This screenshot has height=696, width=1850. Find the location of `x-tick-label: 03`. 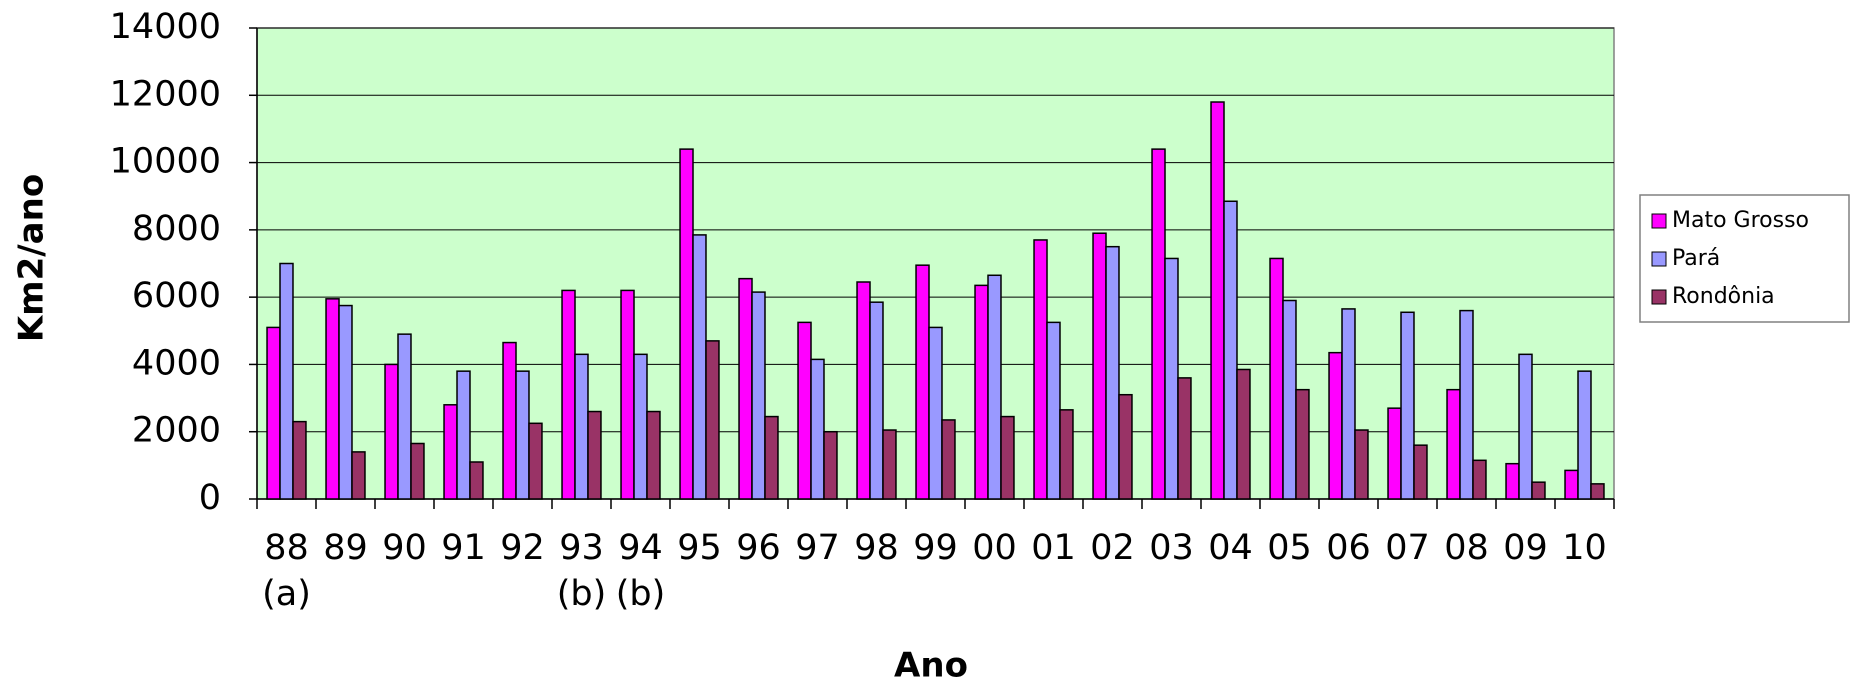

x-tick-label: 03 is located at coordinates (1171, 548).